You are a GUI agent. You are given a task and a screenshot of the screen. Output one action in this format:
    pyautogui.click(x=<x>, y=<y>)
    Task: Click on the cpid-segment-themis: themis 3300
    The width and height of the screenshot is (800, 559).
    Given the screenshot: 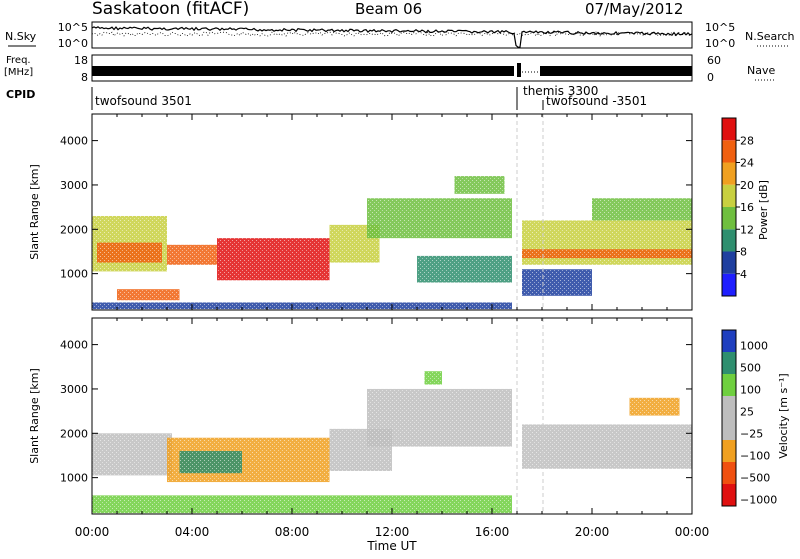 What is the action you would take?
    pyautogui.click(x=560, y=91)
    